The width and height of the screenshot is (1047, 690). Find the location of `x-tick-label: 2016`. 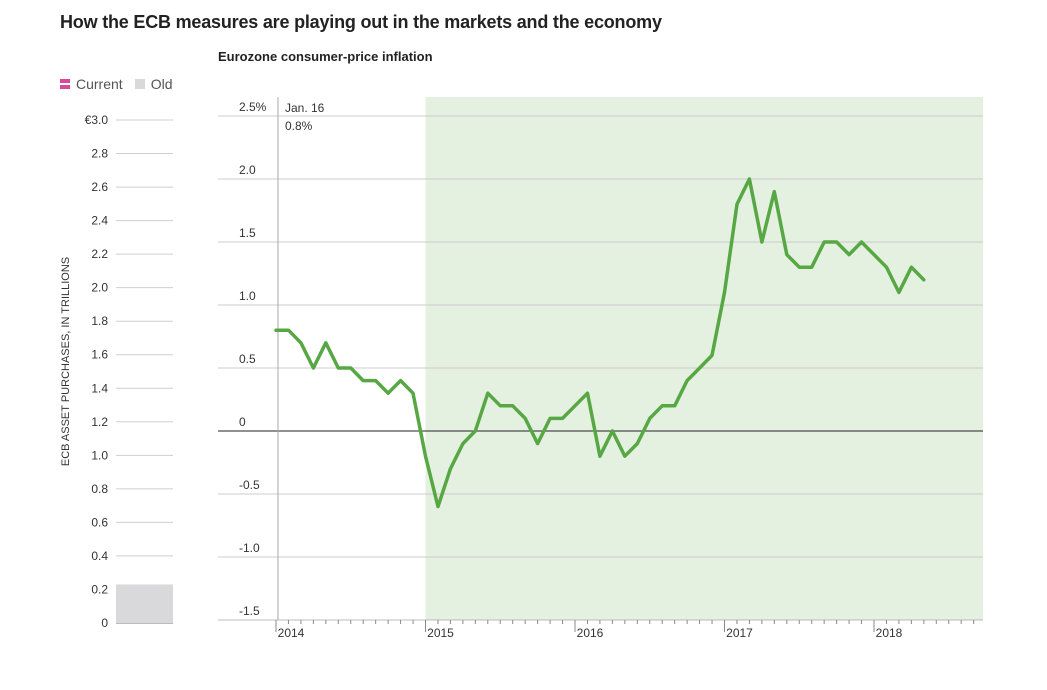

x-tick-label: 2016 is located at coordinates (590, 633).